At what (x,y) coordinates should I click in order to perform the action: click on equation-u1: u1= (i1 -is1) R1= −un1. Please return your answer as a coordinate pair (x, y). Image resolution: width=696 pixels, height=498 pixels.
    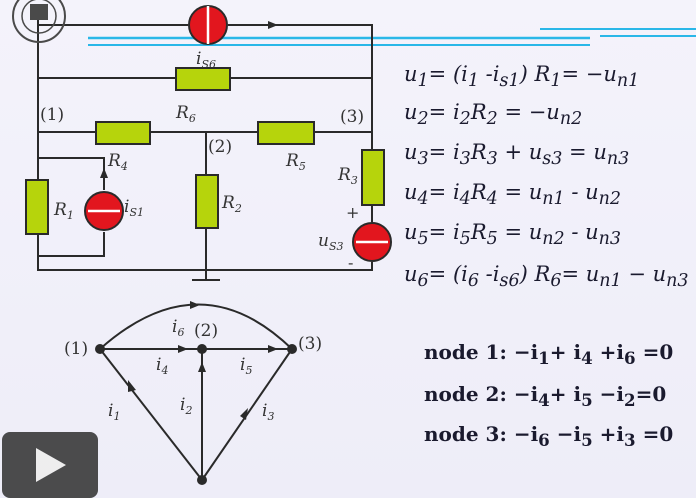
    Looking at the image, I should click on (522, 77).